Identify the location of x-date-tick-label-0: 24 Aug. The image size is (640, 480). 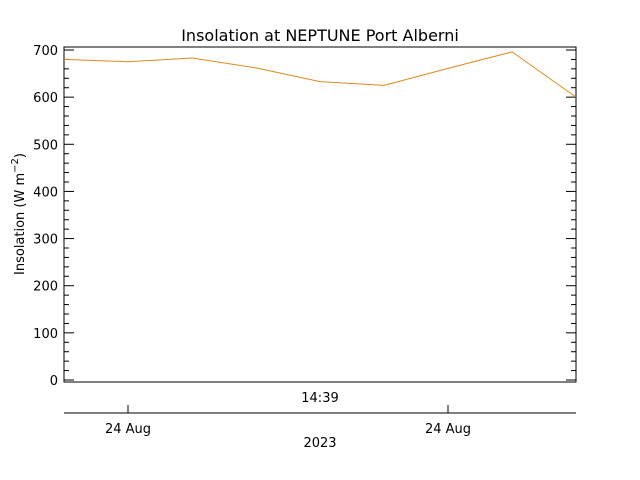
(128, 429).